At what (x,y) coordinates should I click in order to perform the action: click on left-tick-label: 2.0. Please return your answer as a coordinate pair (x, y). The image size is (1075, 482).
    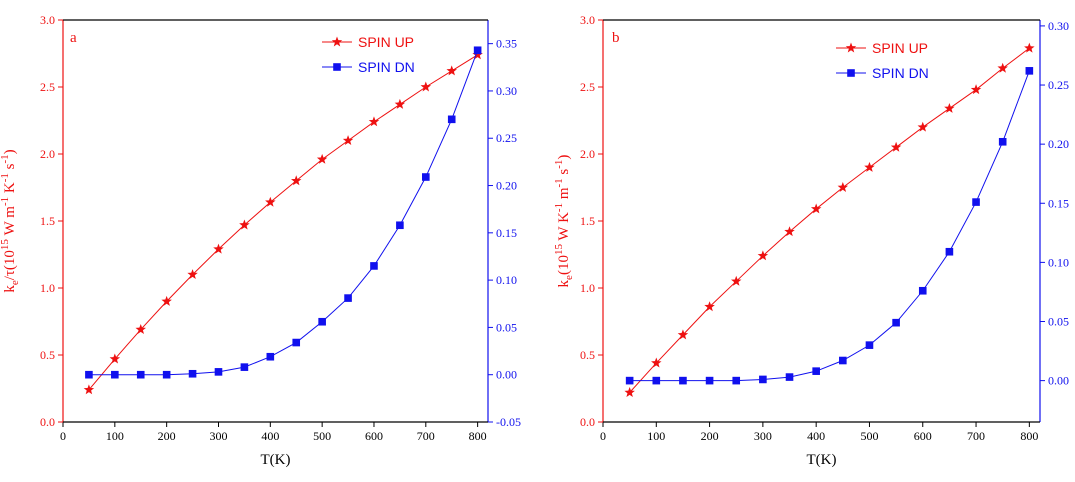
    Looking at the image, I should click on (587, 154).